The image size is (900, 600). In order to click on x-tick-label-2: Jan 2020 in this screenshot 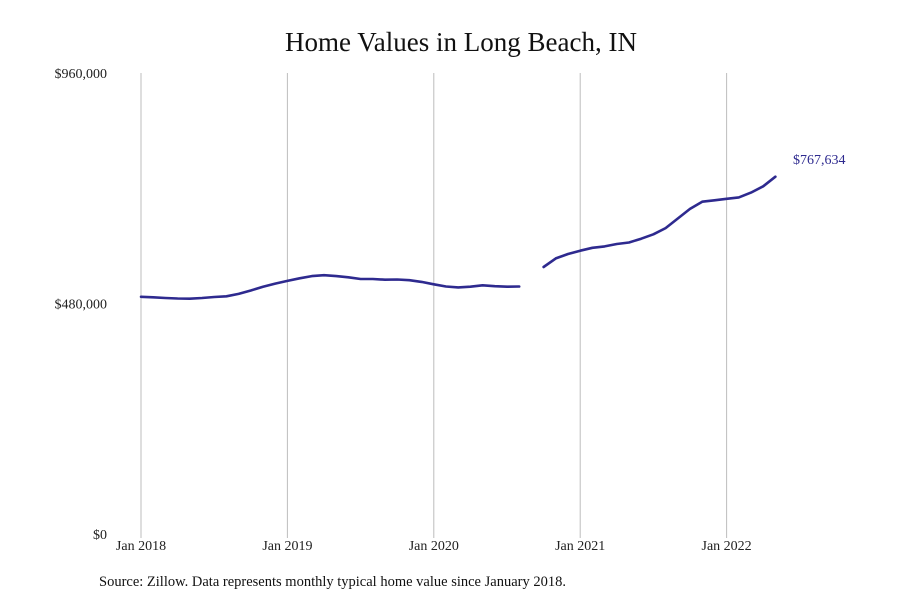, I will do `click(434, 546)`.